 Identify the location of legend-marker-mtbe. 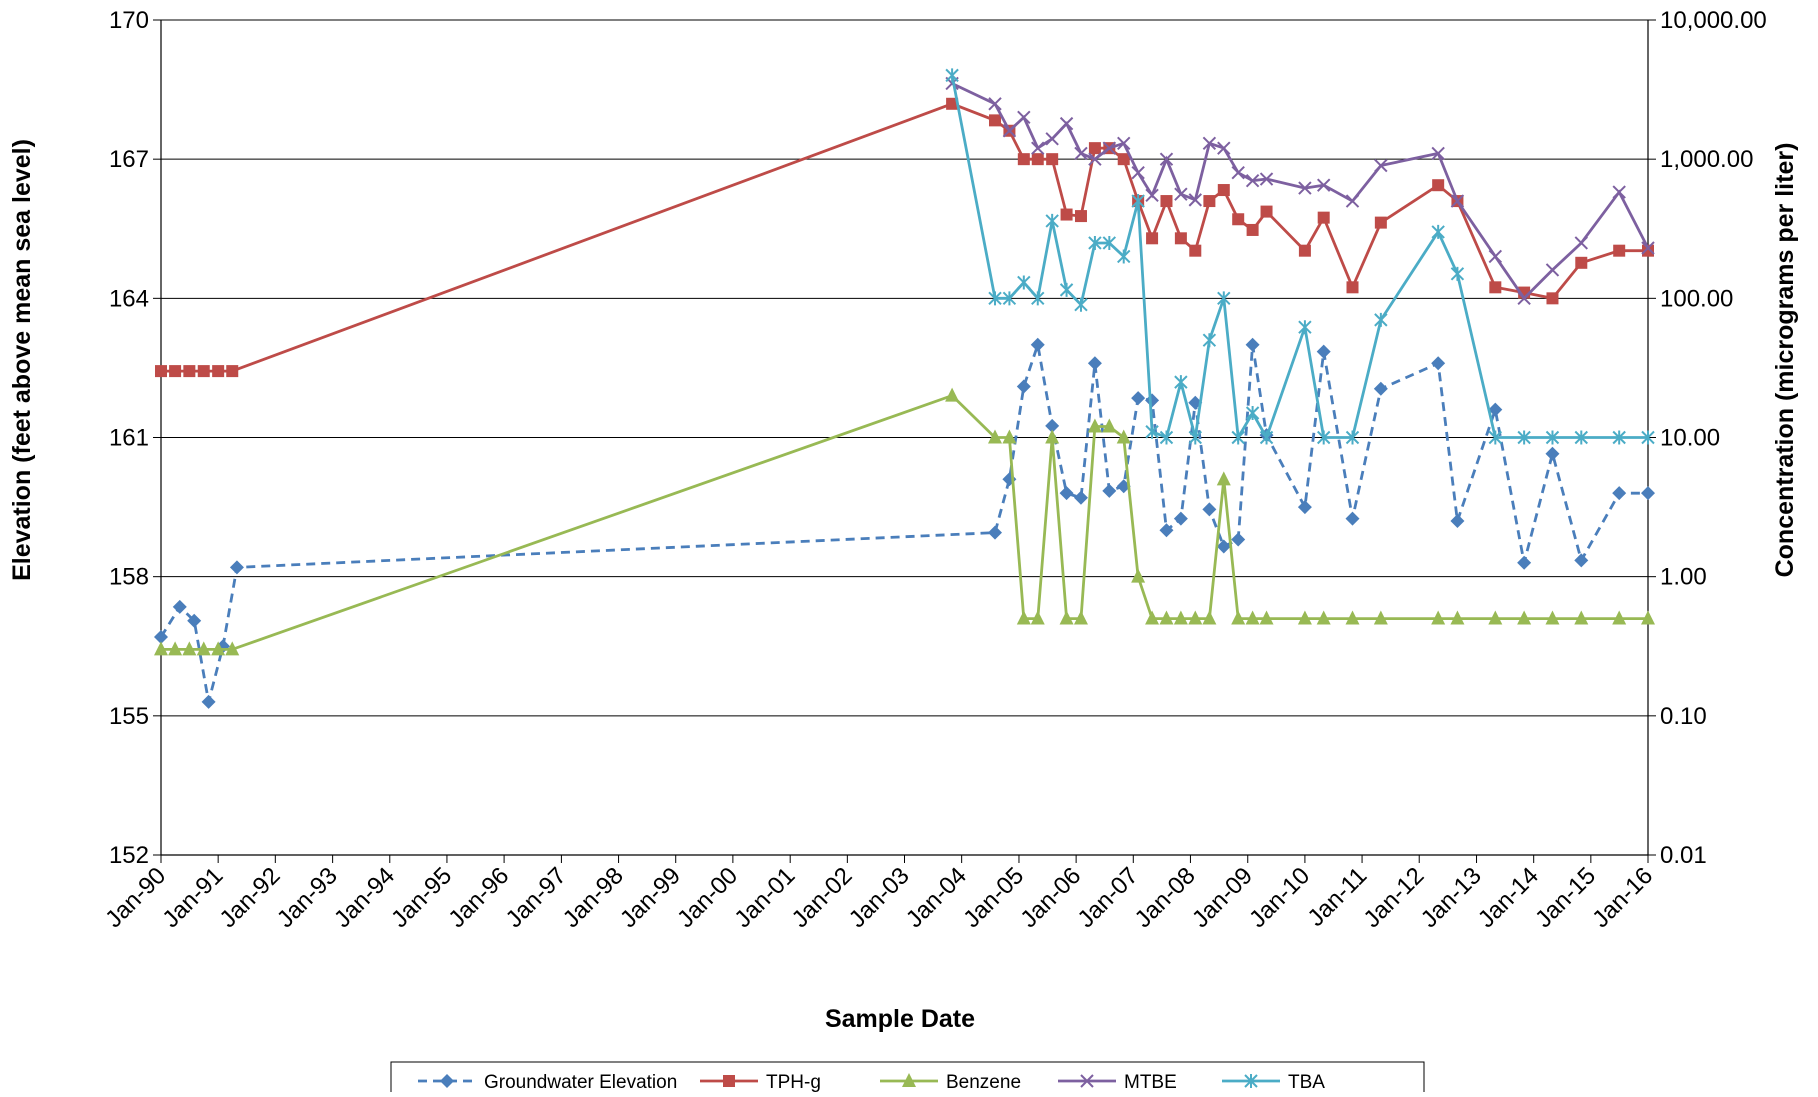
(1087, 1081).